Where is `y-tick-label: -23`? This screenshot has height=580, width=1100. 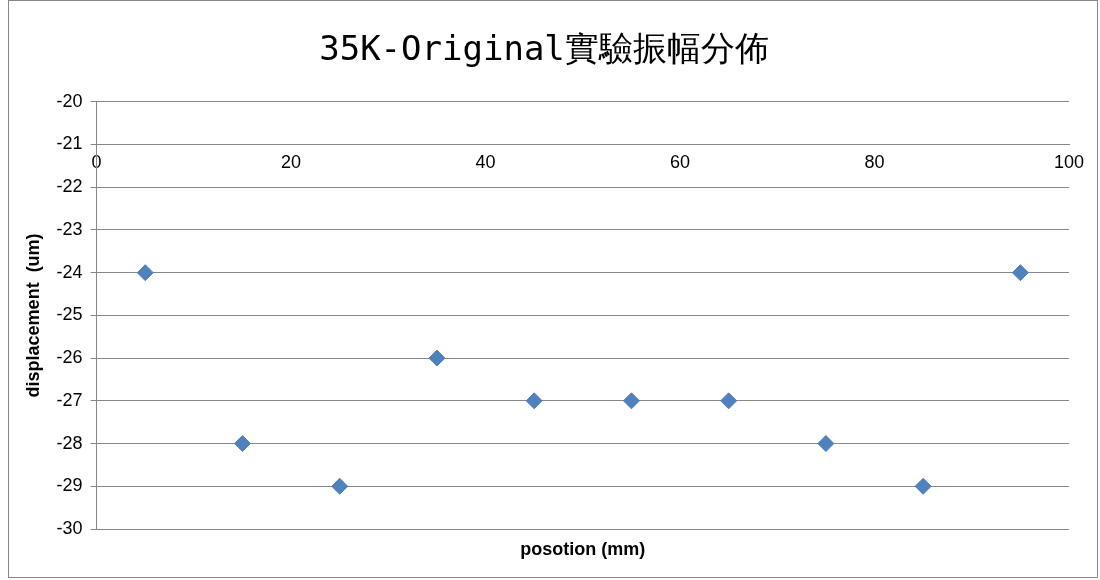
y-tick-label: -23 is located at coordinates (69, 228).